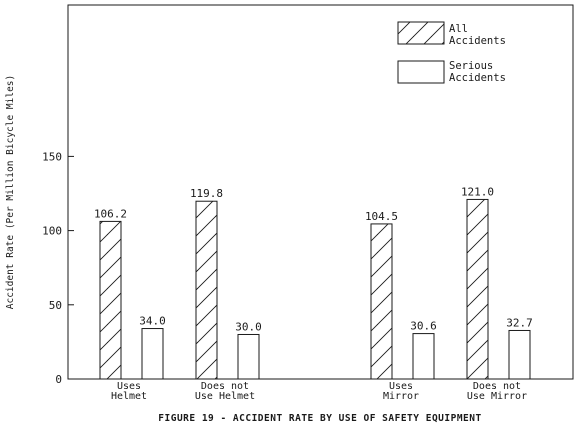 Image resolution: width=579 pixels, height=427 pixels. What do you see at coordinates (58, 379) in the screenshot?
I see `y-tick-label: 0` at bounding box center [58, 379].